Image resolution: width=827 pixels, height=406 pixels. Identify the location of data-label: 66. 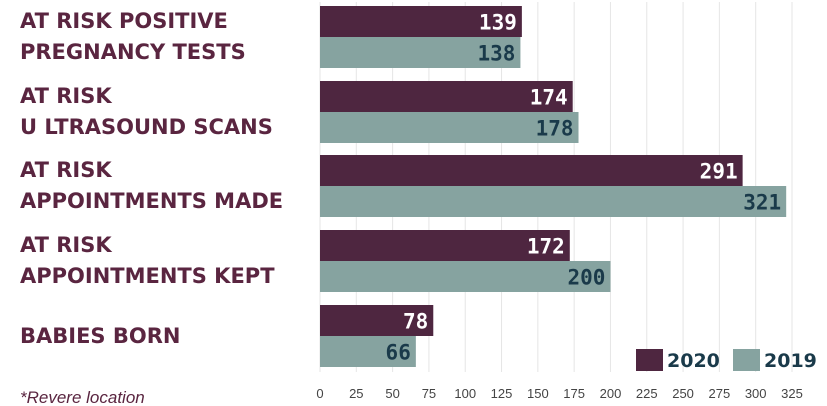
(398, 353).